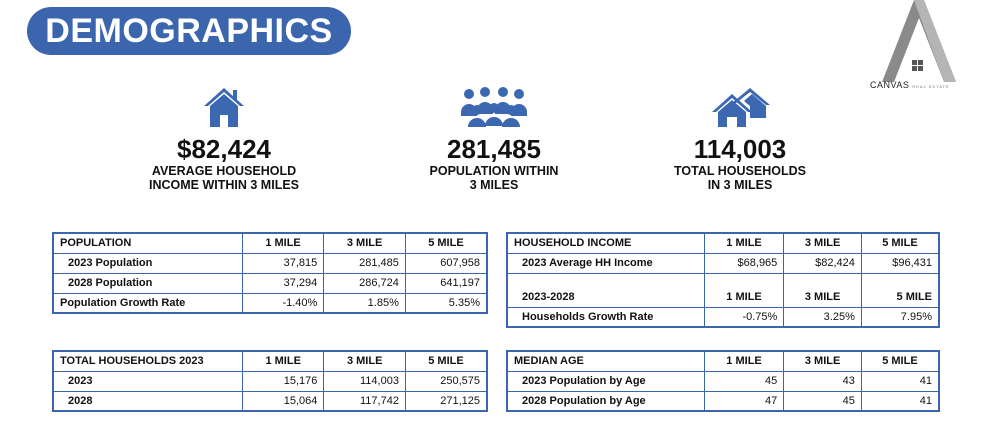 The image size is (984, 426). What do you see at coordinates (822, 263) in the screenshot?
I see `table-cell: $82,424` at bounding box center [822, 263].